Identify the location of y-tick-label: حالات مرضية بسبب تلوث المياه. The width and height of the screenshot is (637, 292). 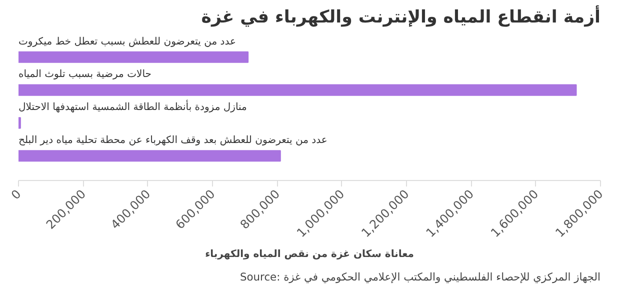
(85, 74).